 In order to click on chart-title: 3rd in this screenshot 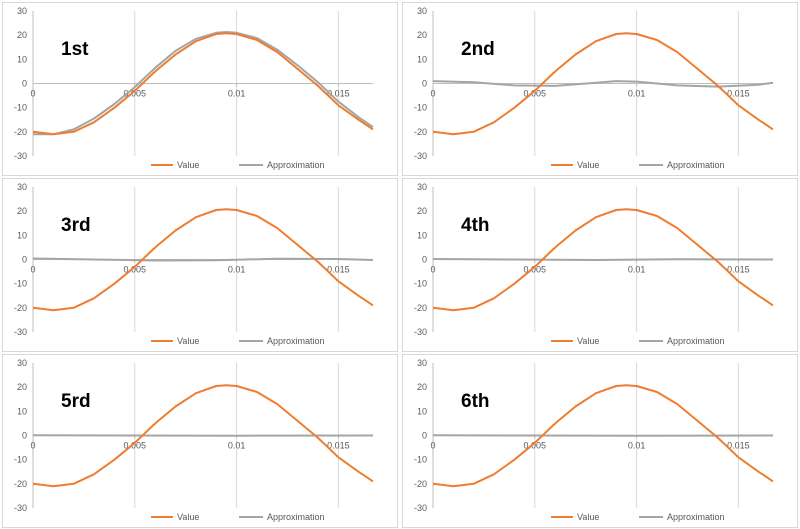, I will do `click(76, 225)`.